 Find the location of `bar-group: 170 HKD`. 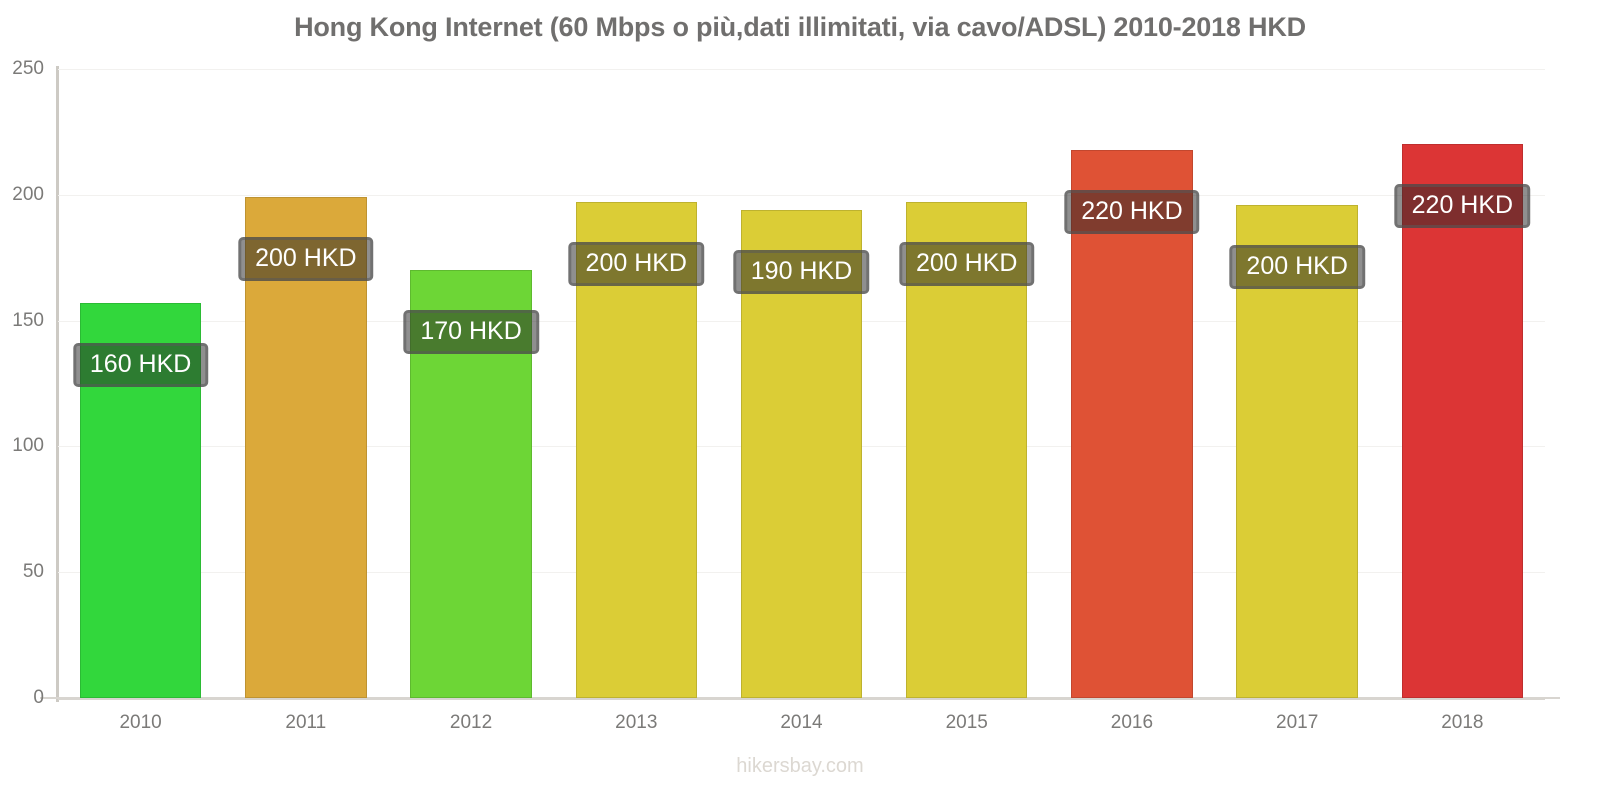

bar-group: 170 HKD is located at coordinates (471, 383).